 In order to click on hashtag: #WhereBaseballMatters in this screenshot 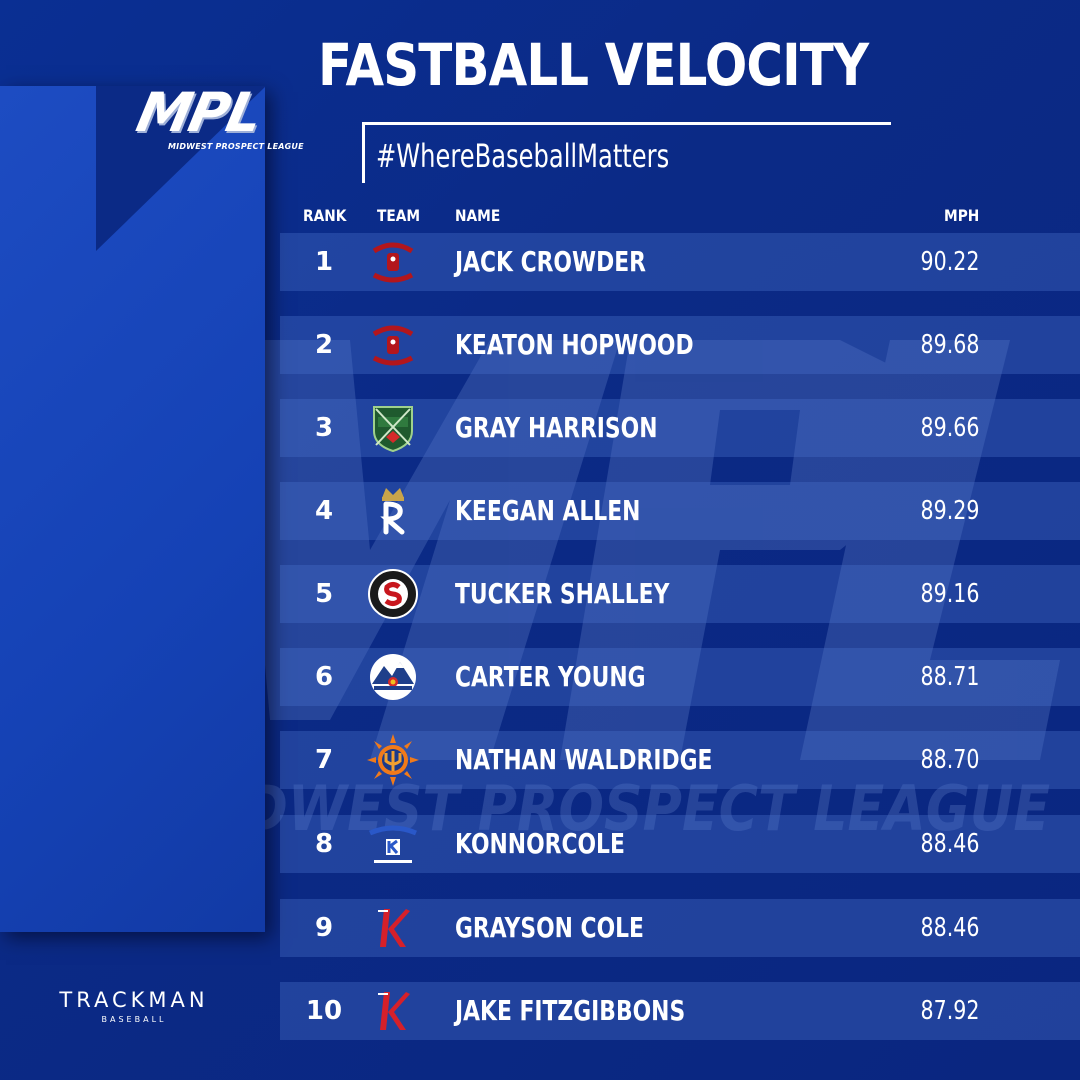, I will do `click(523, 156)`.